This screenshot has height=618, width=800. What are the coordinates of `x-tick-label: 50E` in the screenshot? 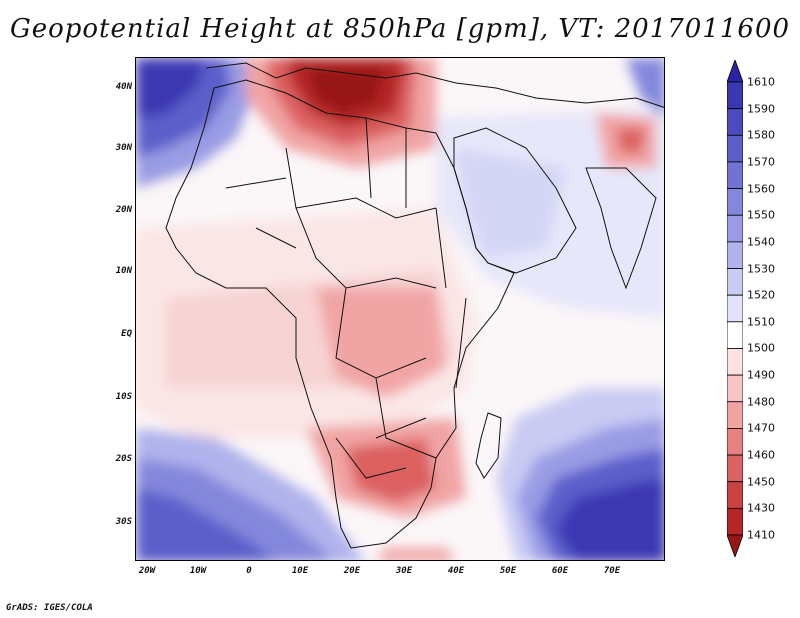 It's located at (508, 571).